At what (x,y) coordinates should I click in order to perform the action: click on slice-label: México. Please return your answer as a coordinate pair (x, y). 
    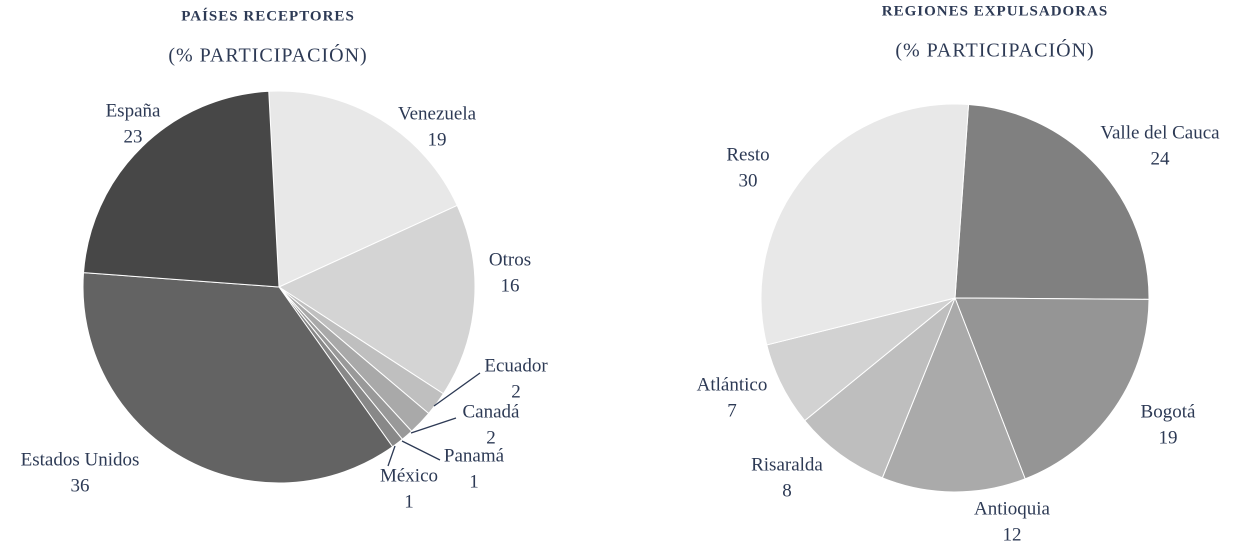
    Looking at the image, I should click on (409, 475).